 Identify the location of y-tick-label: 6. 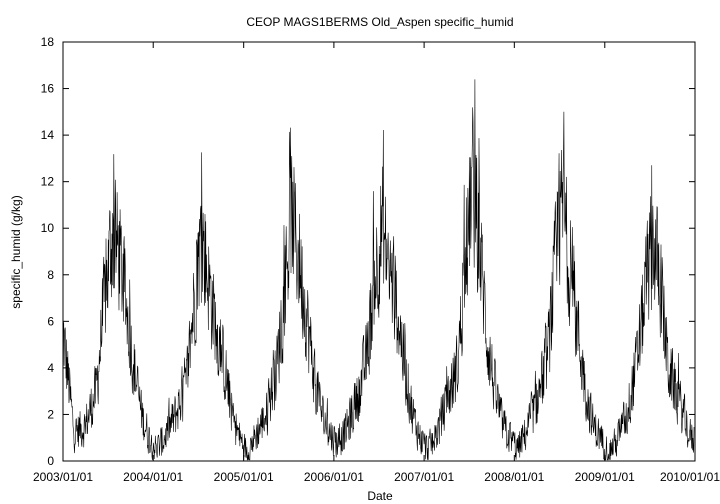
(50, 321).